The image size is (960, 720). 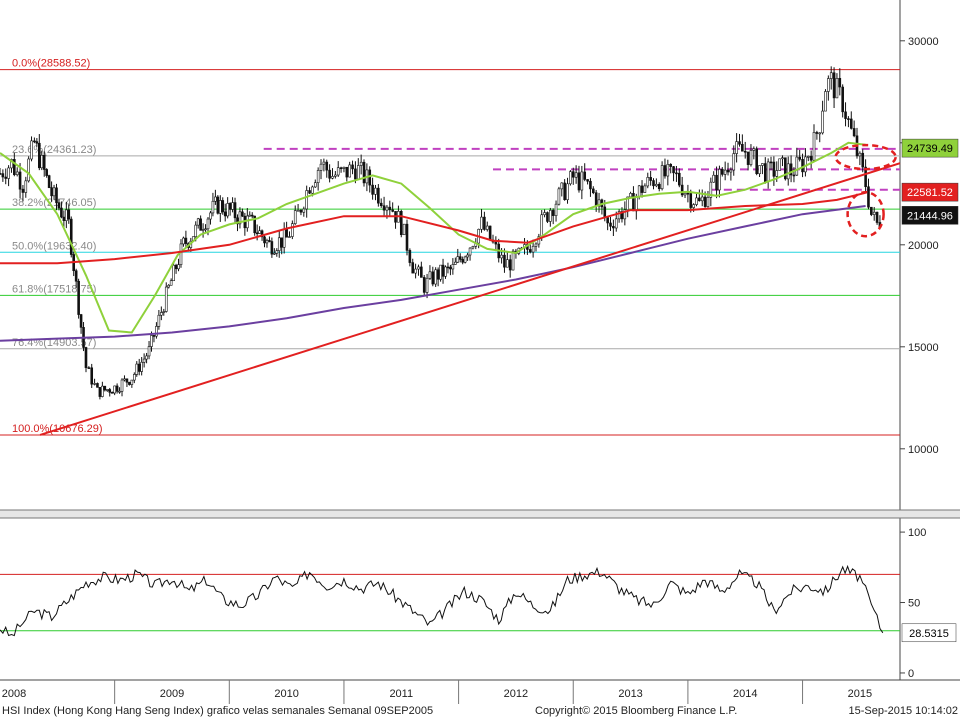 What do you see at coordinates (54, 150) in the screenshot?
I see `fib-label-1: 23.6%(24361.23)` at bounding box center [54, 150].